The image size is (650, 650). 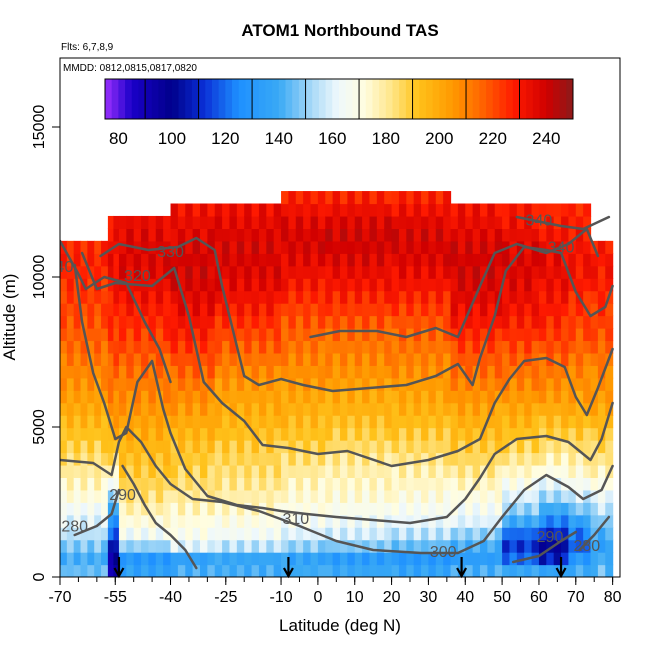 I want to click on colorbar-tick-label: 200, so click(x=439, y=138).